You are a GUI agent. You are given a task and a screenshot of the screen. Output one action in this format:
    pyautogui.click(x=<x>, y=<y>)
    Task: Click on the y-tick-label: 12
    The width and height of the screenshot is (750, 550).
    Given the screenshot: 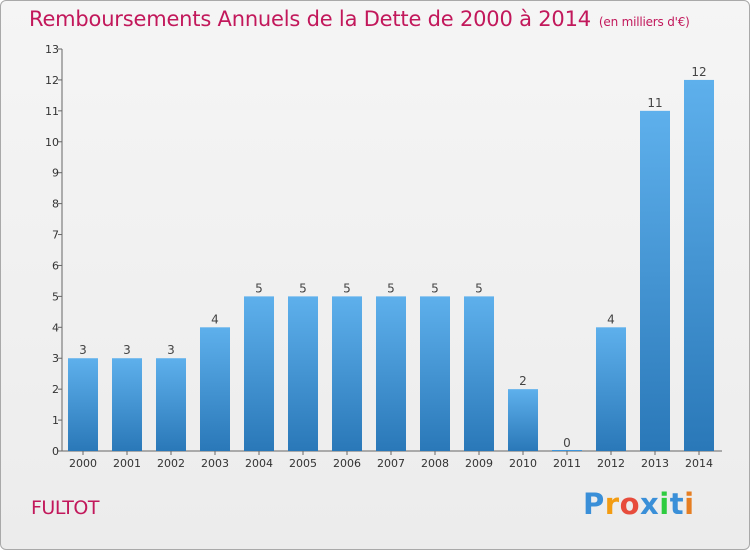 What is the action you would take?
    pyautogui.click(x=52, y=80)
    